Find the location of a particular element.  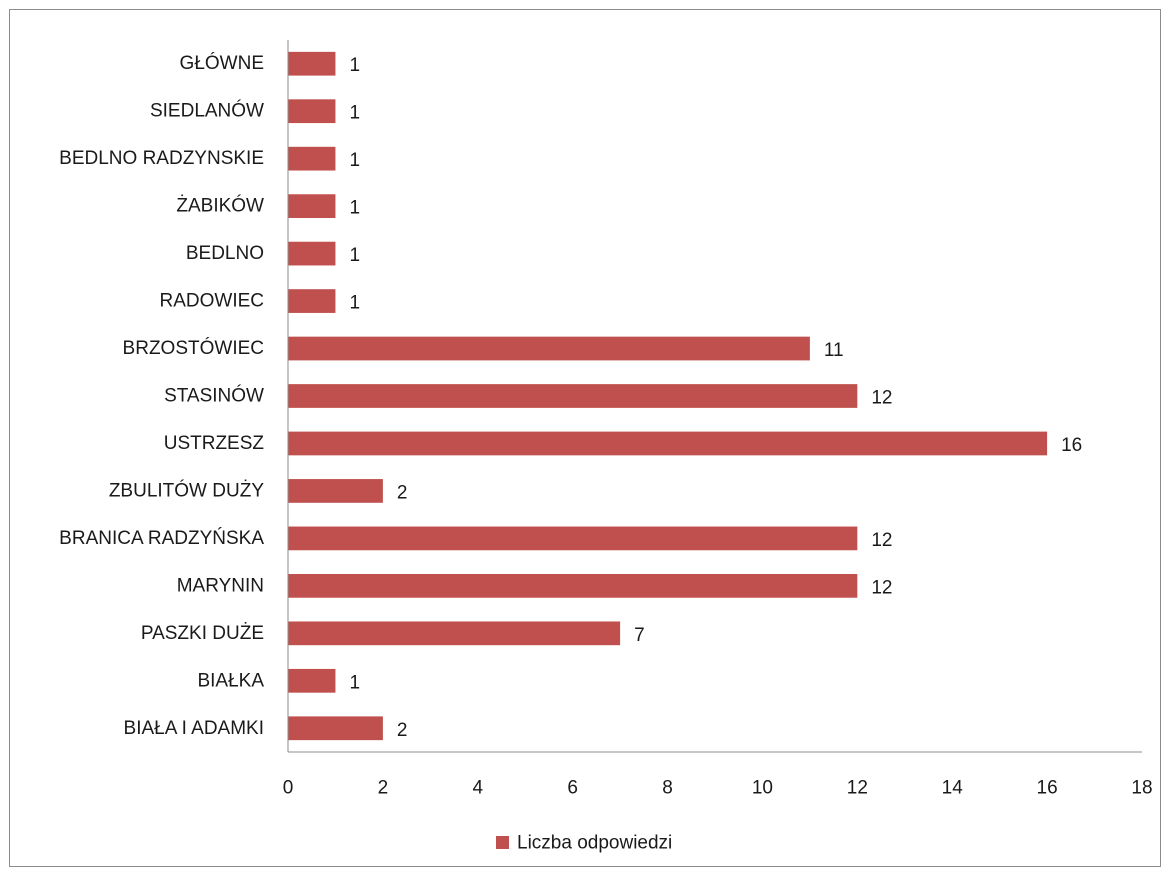

category-label: BRANICA RADZYŃSKA is located at coordinates (161, 538).